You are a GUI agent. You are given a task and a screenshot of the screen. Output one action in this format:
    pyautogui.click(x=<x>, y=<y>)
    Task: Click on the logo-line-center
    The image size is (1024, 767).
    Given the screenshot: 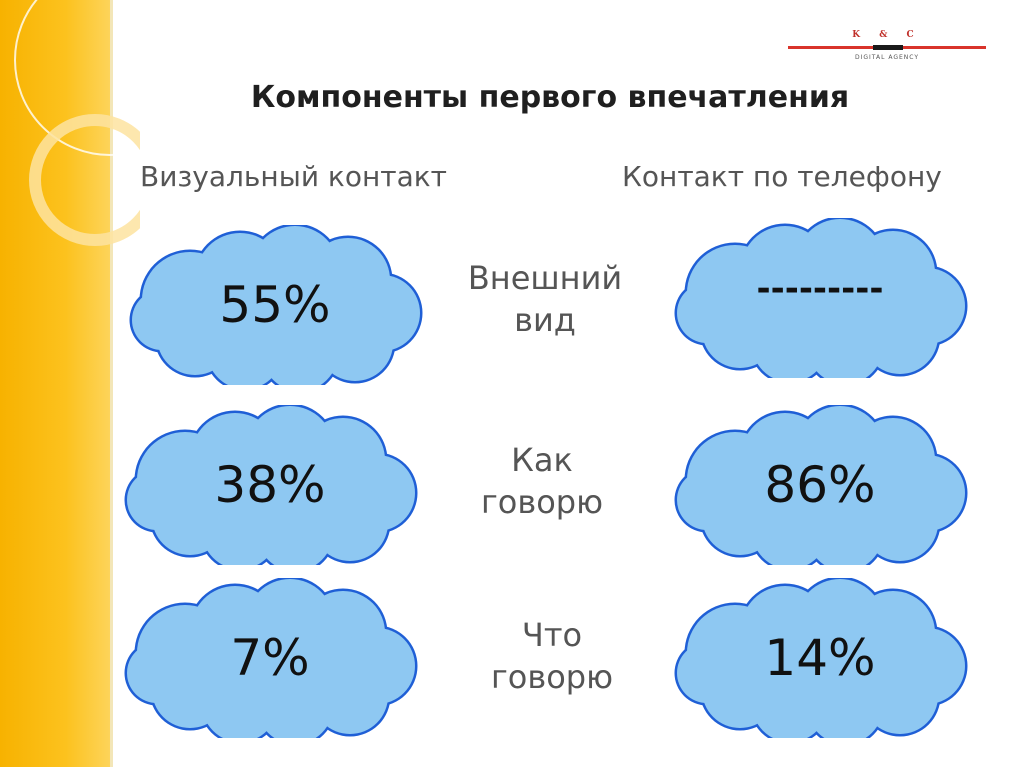 What is the action you would take?
    pyautogui.click(x=888, y=47)
    